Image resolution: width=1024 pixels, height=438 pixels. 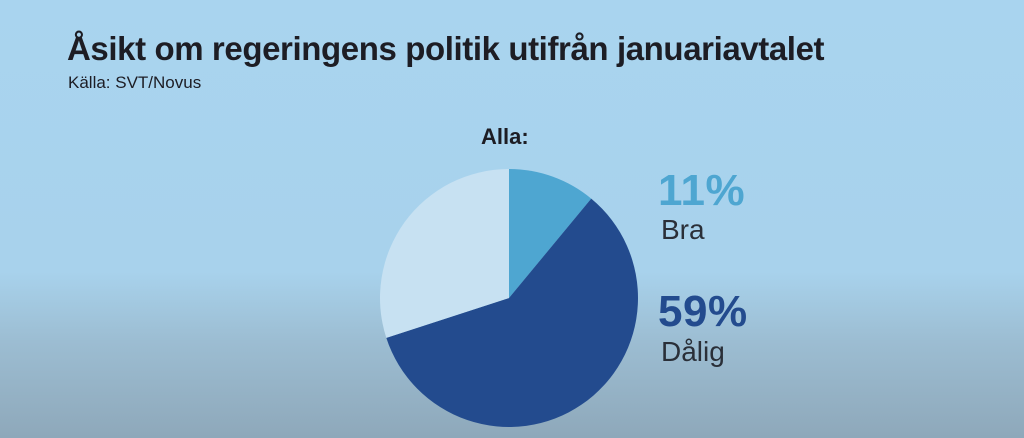 What do you see at coordinates (550, 233) in the screenshot?
I see `pie-slice-bra` at bounding box center [550, 233].